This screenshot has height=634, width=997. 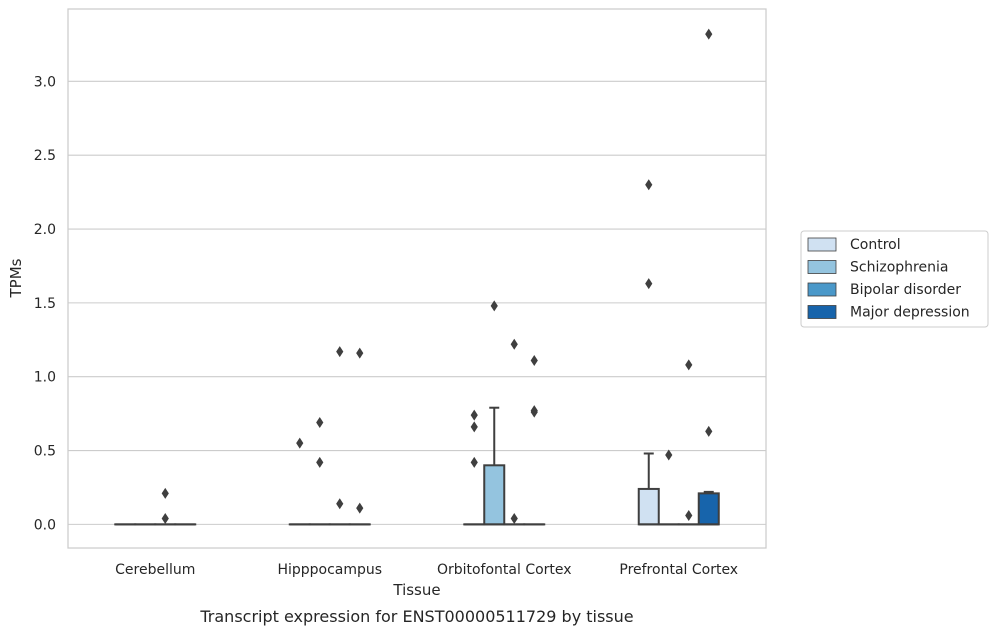 I want to click on y-tick-label: 2.0, so click(x=45, y=230).